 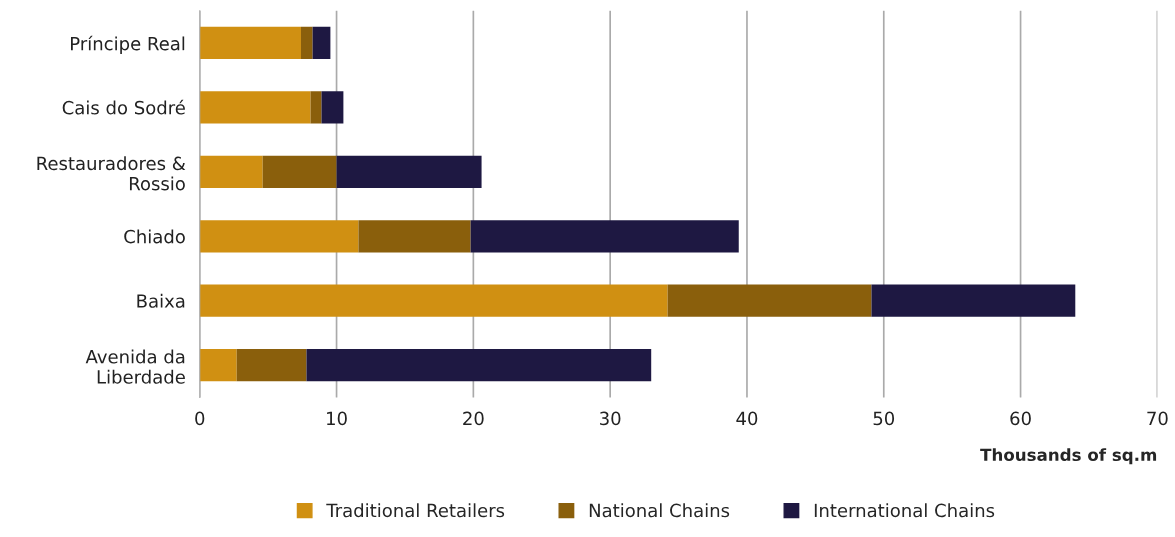 What do you see at coordinates (161, 300) in the screenshot?
I see `y-tick-label: Baixa` at bounding box center [161, 300].